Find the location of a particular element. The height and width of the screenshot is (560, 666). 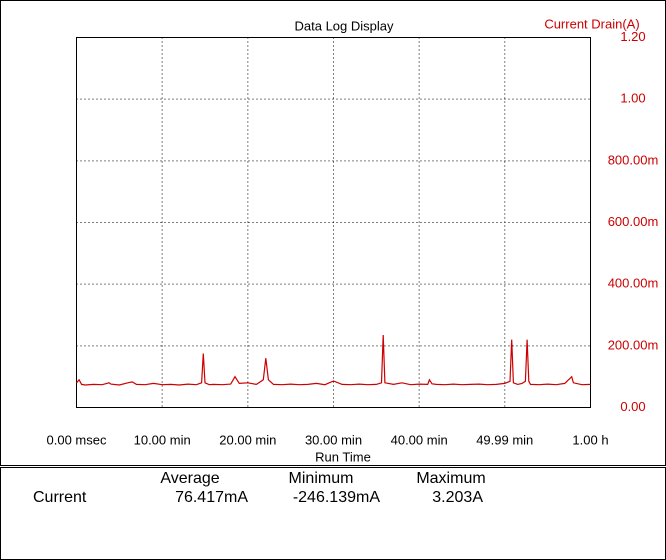

y-tick-label: 200.00m is located at coordinates (633, 344).